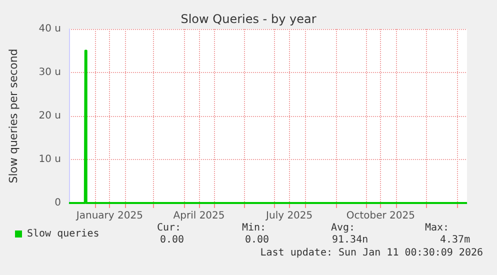  What do you see at coordinates (455, 240) in the screenshot?
I see `text: 4.37m` at bounding box center [455, 240].